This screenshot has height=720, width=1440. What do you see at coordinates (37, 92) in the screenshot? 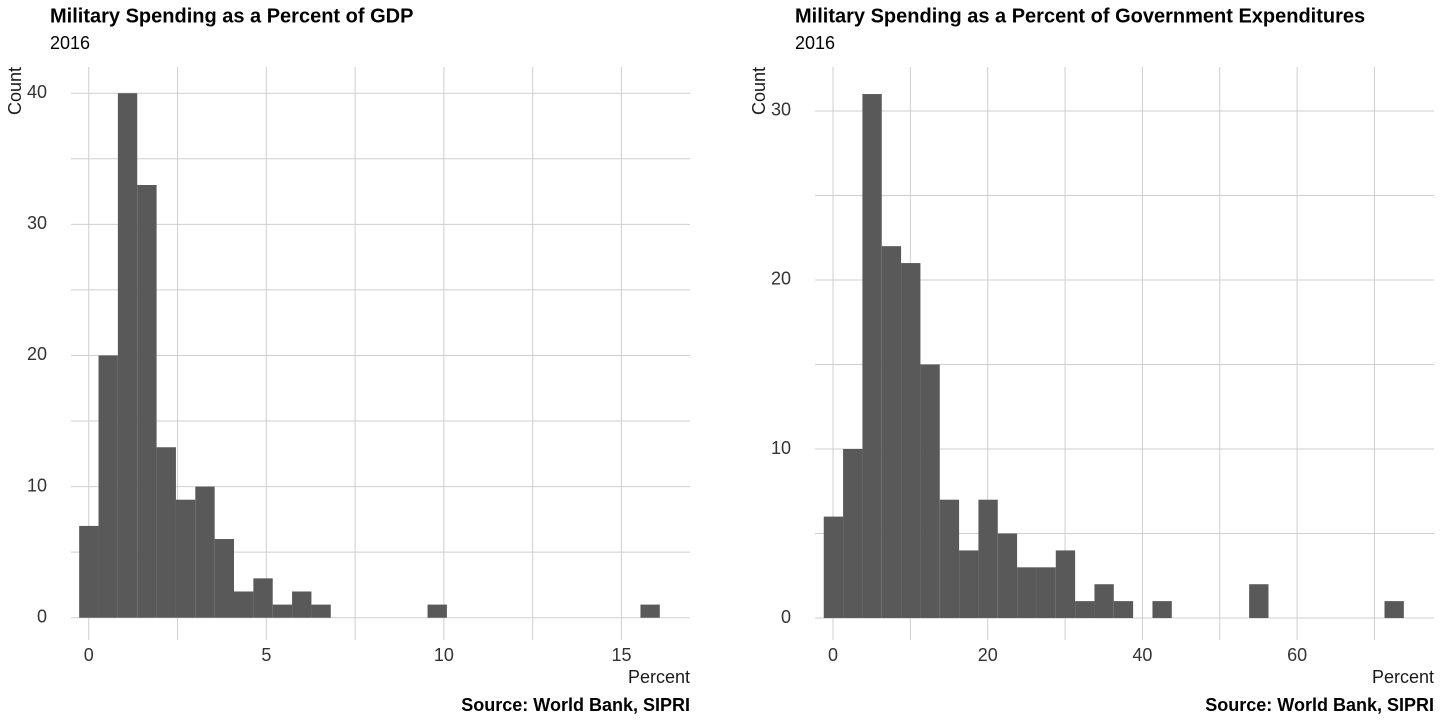
I see `y-tick-label: 40` at bounding box center [37, 92].